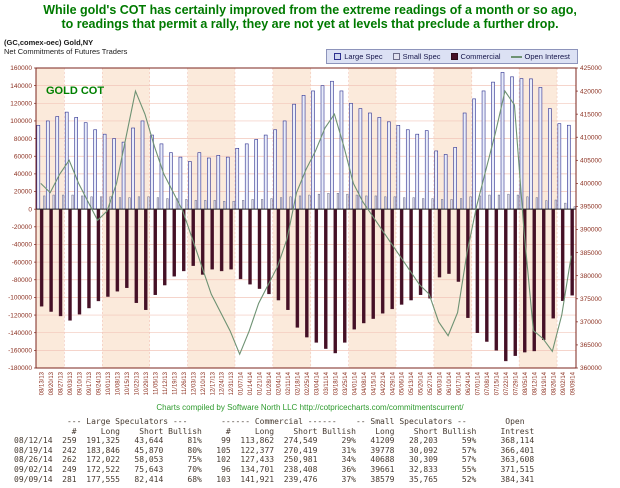 The width and height of the screenshot is (620, 488). What do you see at coordinates (338, 56) in the screenshot?
I see `large-spec-swatch-icon` at bounding box center [338, 56].